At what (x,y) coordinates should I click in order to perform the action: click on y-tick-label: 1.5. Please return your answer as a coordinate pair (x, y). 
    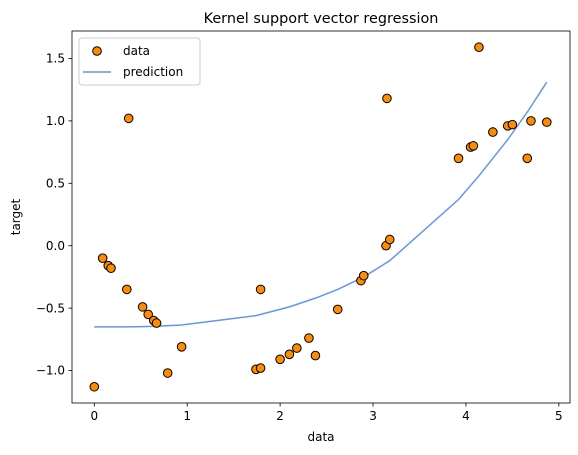
    Looking at the image, I should click on (55, 59).